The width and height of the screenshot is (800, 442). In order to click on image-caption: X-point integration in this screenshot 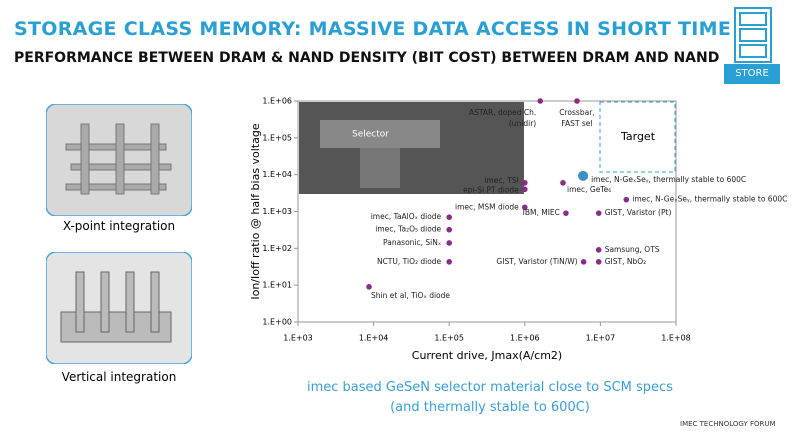, I will do `click(119, 226)`.